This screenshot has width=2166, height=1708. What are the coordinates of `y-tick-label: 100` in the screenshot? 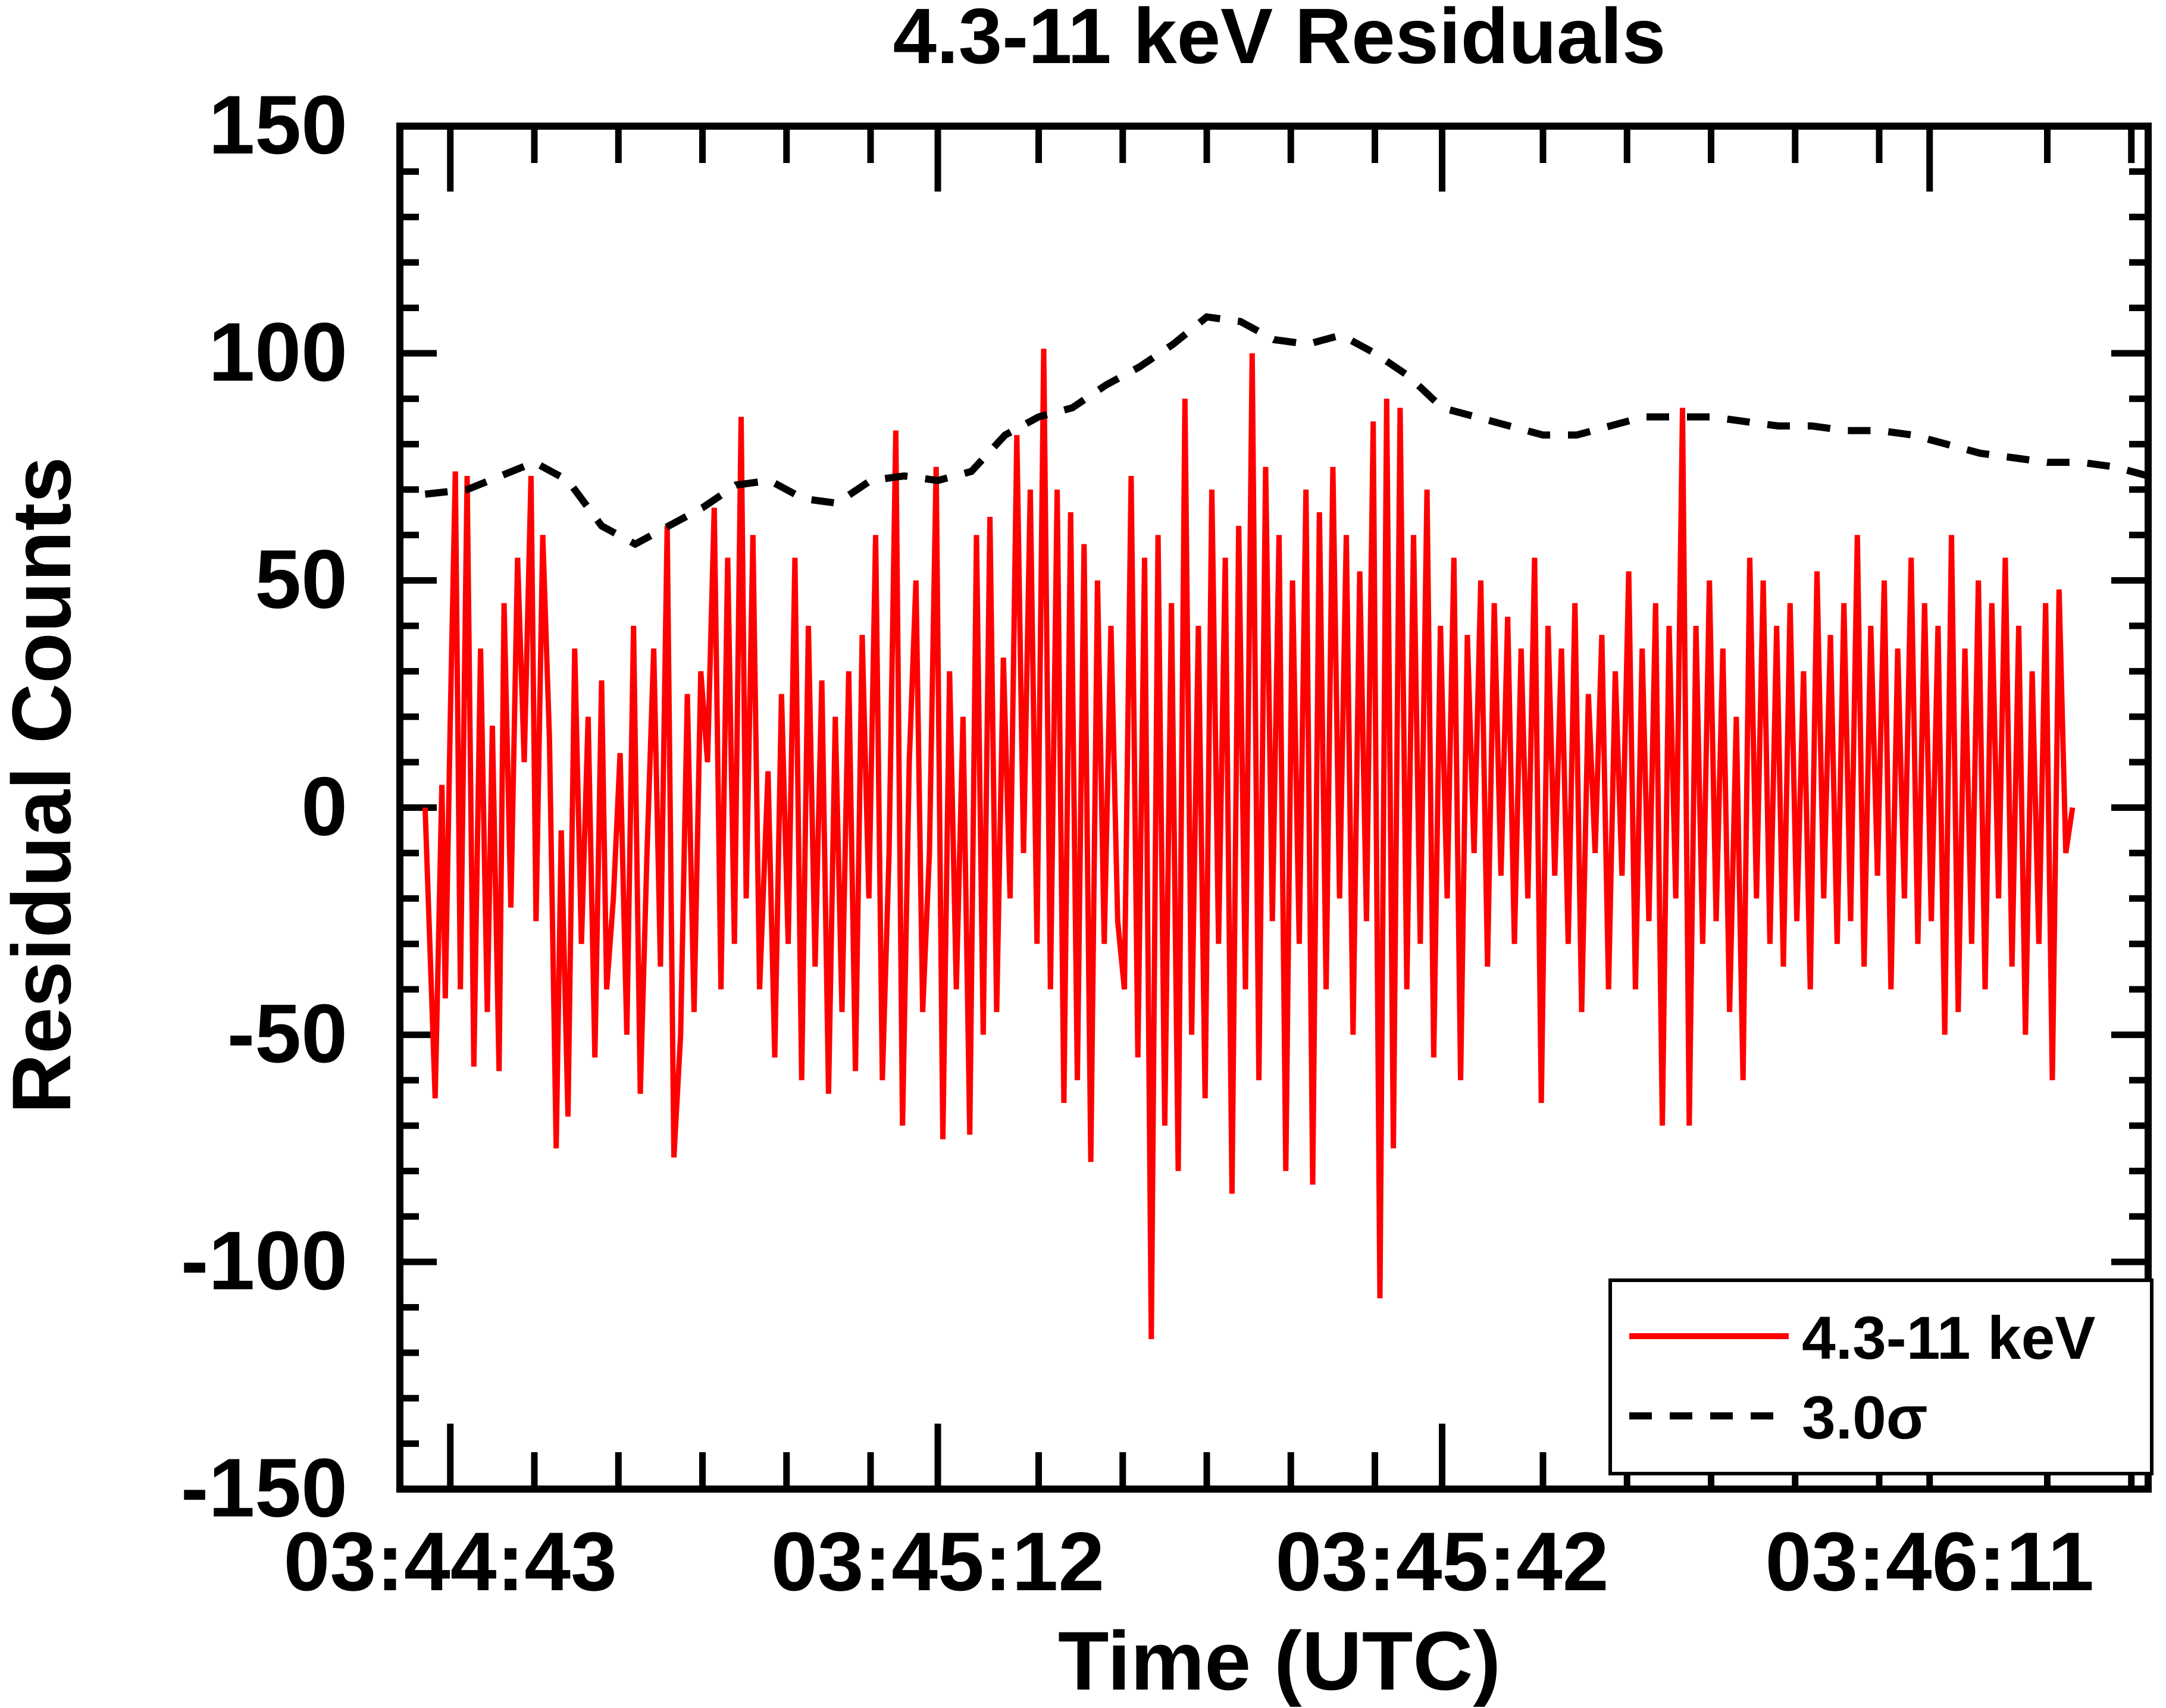 It's located at (278, 352).